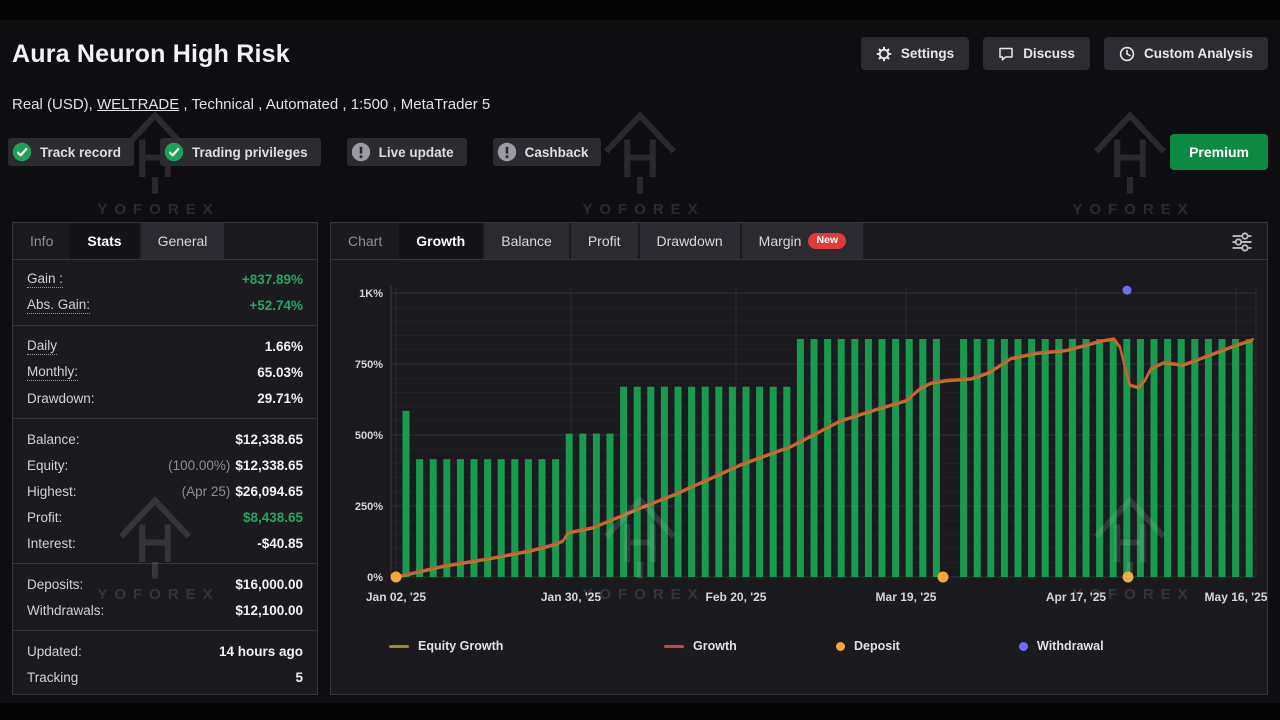 This screenshot has width=1280, height=720. I want to click on tab-profit: Profit, so click(604, 241).